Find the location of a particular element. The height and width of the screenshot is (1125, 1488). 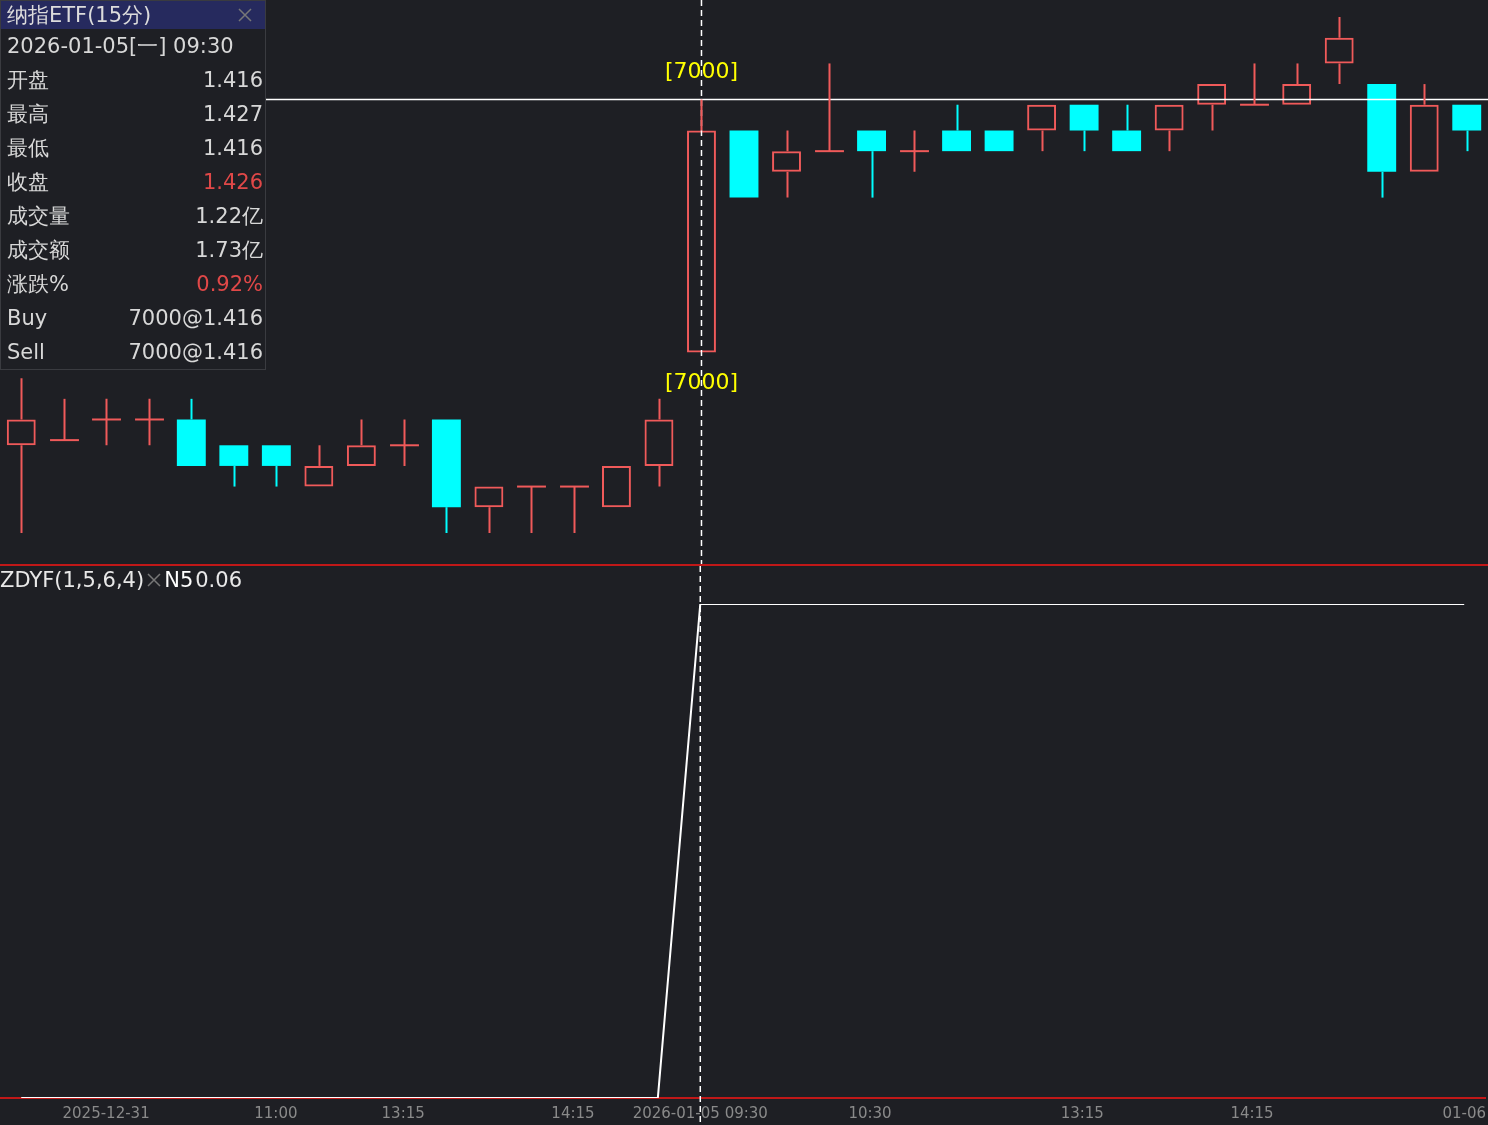

annotation: 收盘 is located at coordinates (28, 182).